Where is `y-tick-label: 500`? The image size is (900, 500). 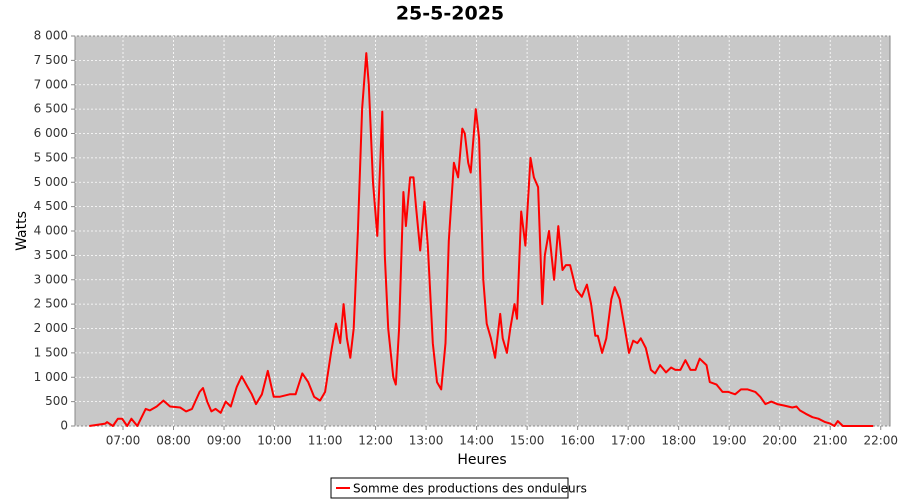 y-tick-label: 500 is located at coordinates (56, 401).